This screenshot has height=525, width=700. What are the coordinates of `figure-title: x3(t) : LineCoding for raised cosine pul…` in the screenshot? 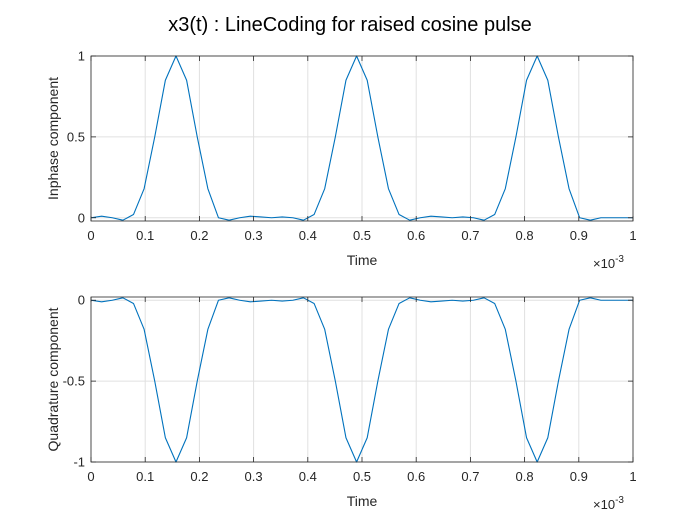 It's located at (350, 25).